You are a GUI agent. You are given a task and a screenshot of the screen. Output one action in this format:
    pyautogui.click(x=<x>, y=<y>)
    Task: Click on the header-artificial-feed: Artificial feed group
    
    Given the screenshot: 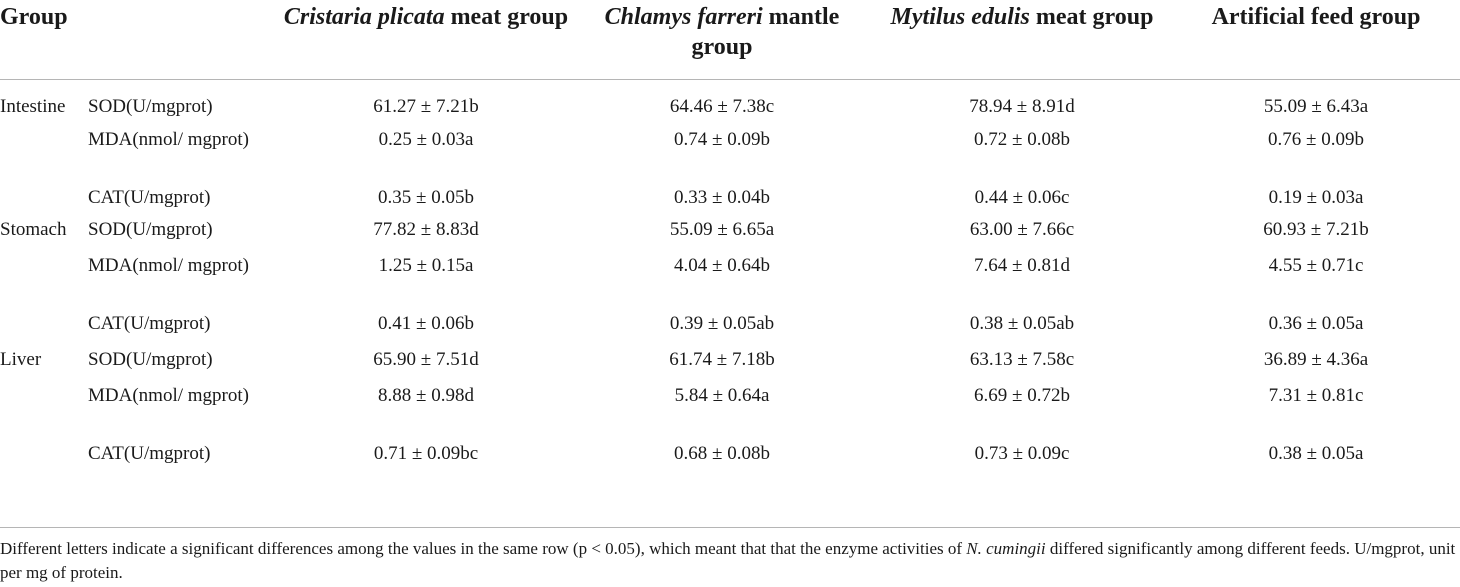 What is the action you would take?
    pyautogui.click(x=1316, y=17)
    